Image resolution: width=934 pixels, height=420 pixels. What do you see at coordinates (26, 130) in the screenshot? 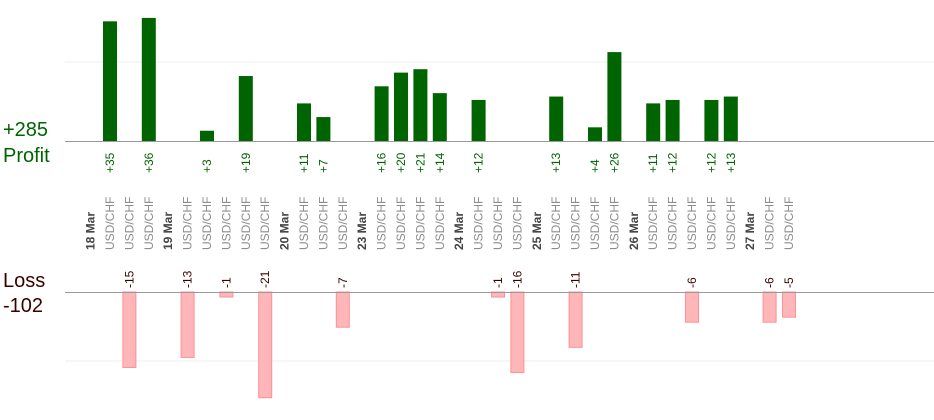
I see `profit-total: +285` at bounding box center [26, 130].